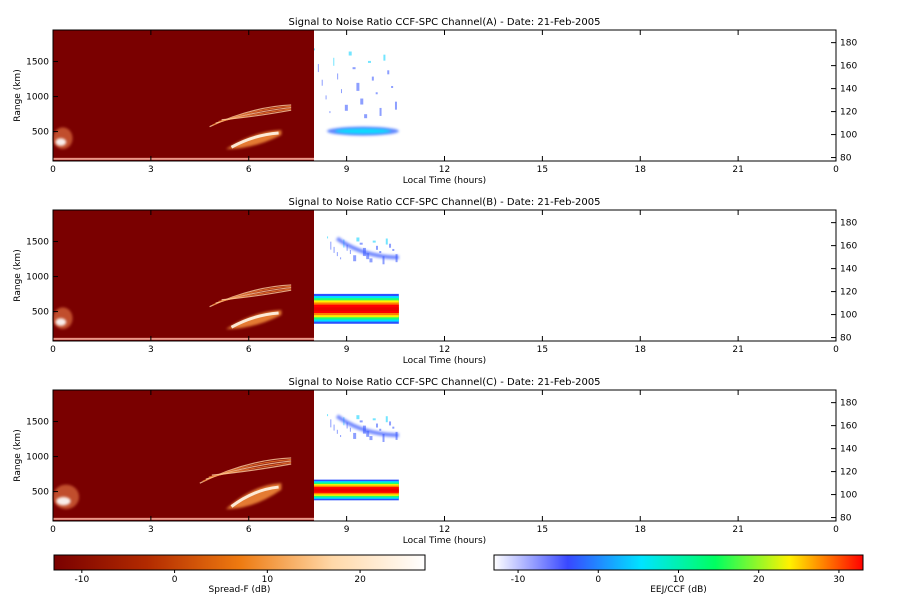 This screenshot has height=600, width=900. I want to click on x-tick-label: 21, so click(737, 350).